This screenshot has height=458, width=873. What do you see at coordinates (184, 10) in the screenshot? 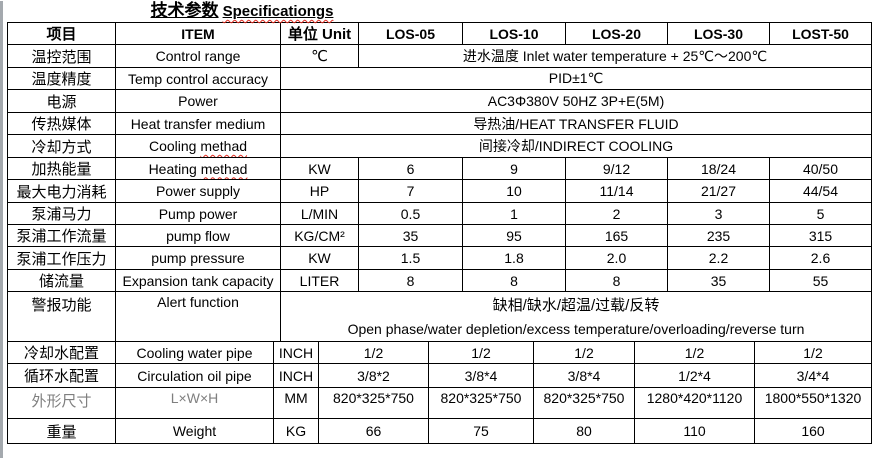
I see `page-title-zh: 技术参数` at bounding box center [184, 10].